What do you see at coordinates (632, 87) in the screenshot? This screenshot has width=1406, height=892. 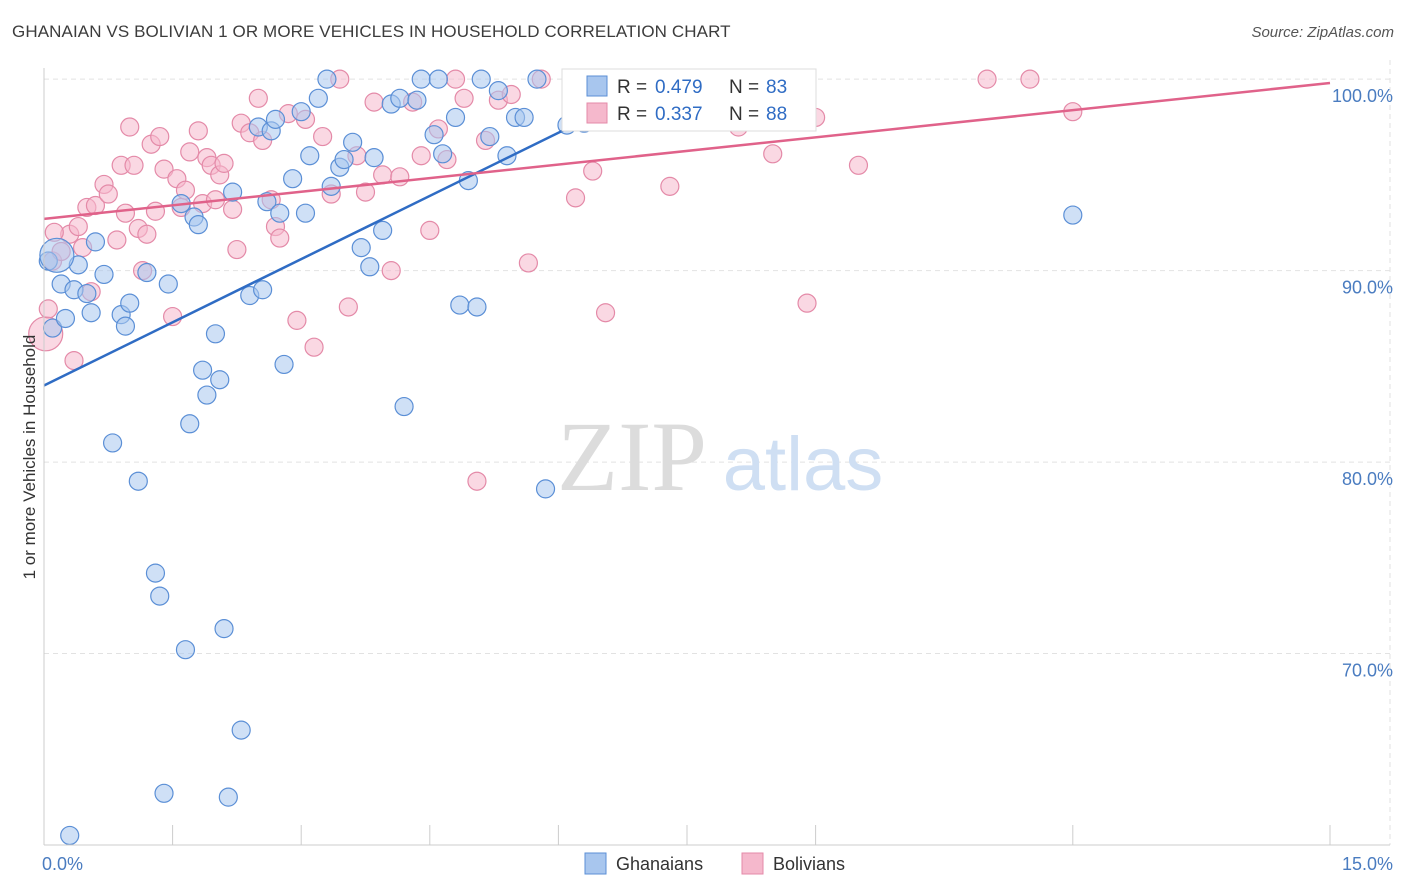 I see `stats-r-label-ghanaians: R =` at bounding box center [632, 87].